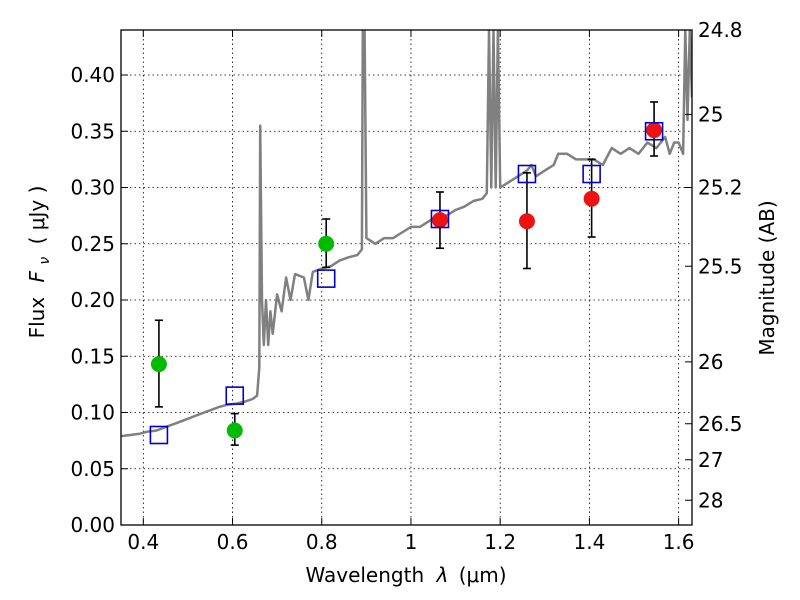  What do you see at coordinates (45, 261) in the screenshot?
I see `y-axis-label-subscript: ν` at bounding box center [45, 261].